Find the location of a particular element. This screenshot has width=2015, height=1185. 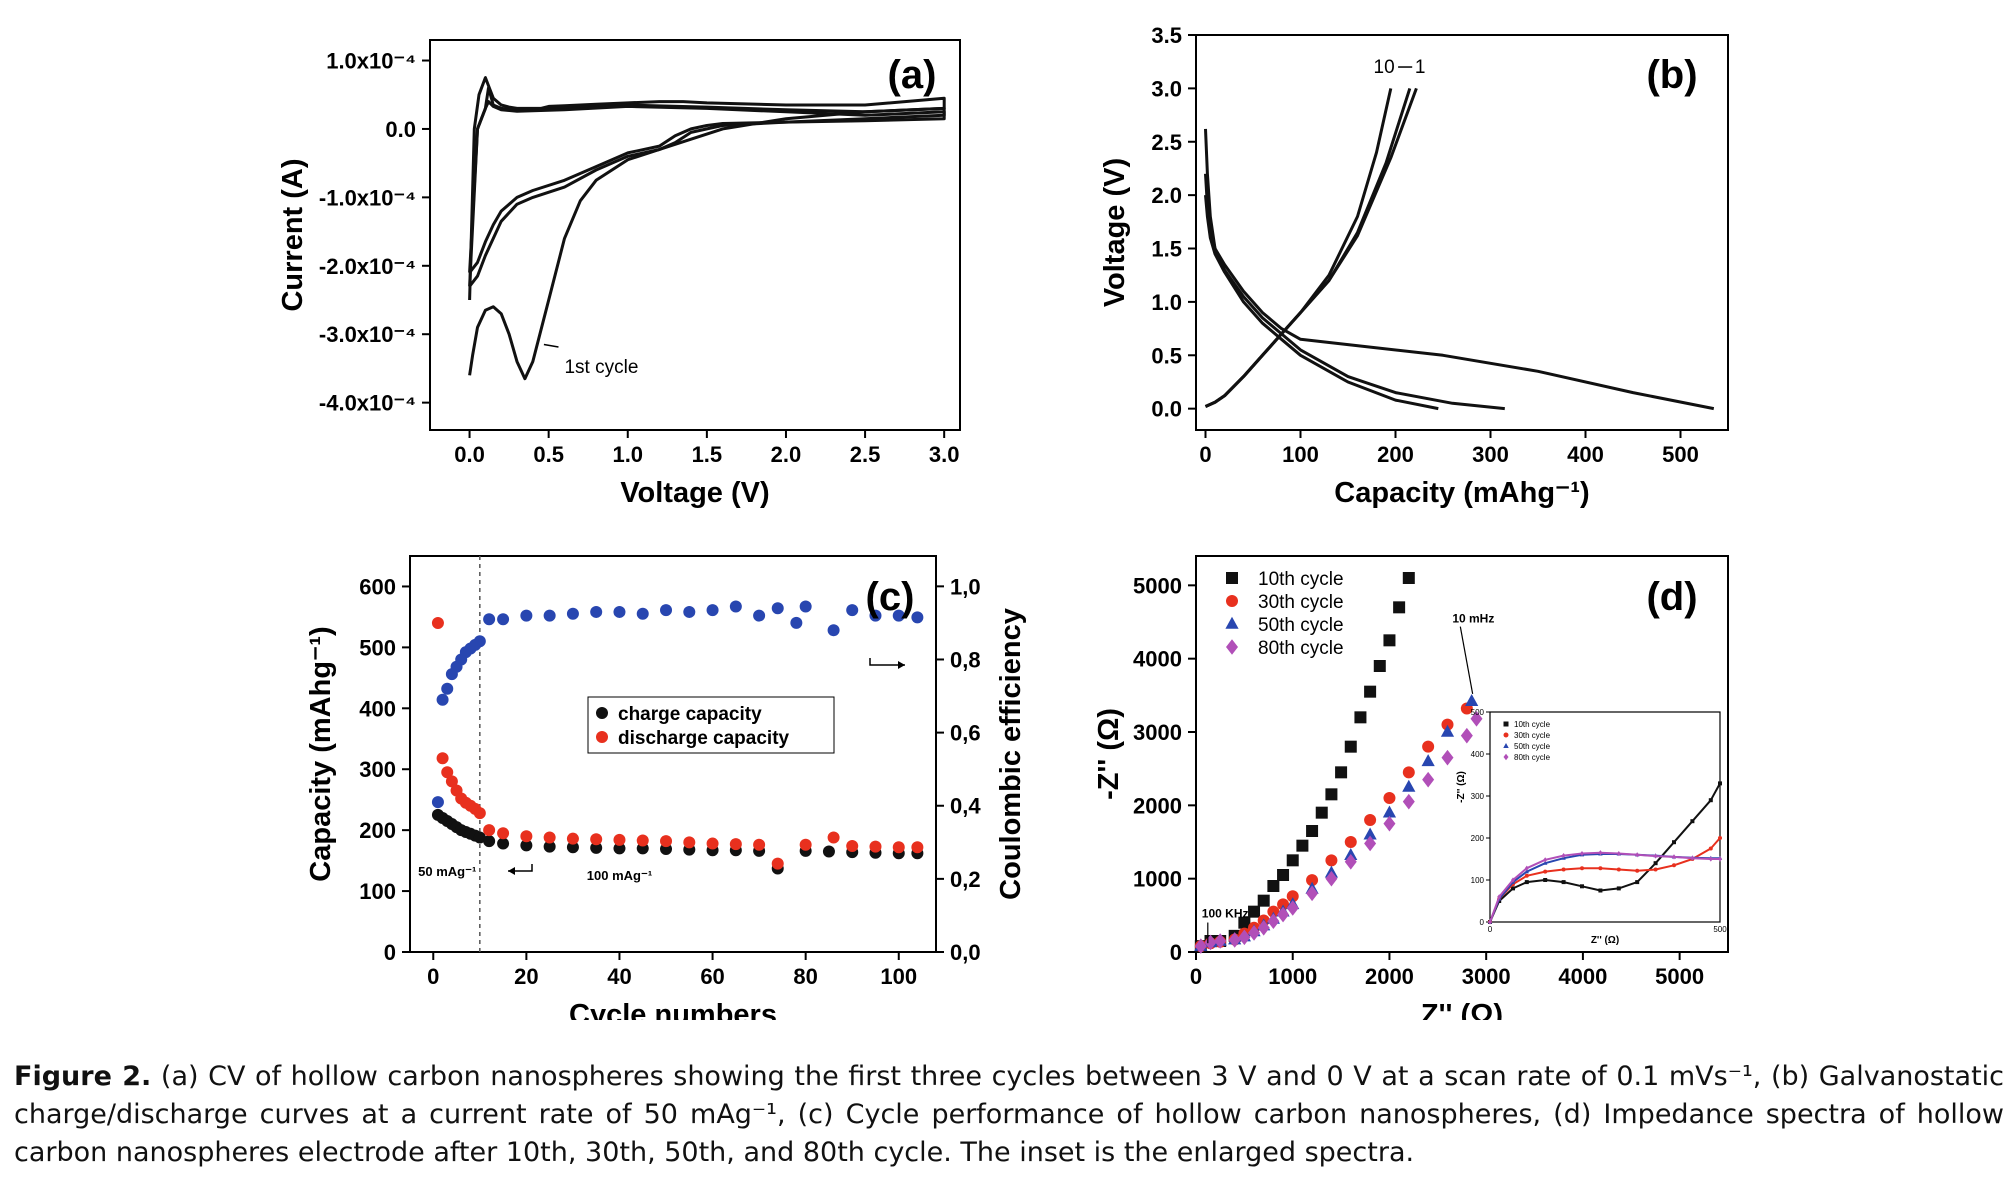

panel-d-ytick-label: 3000 is located at coordinates (1157, 732).